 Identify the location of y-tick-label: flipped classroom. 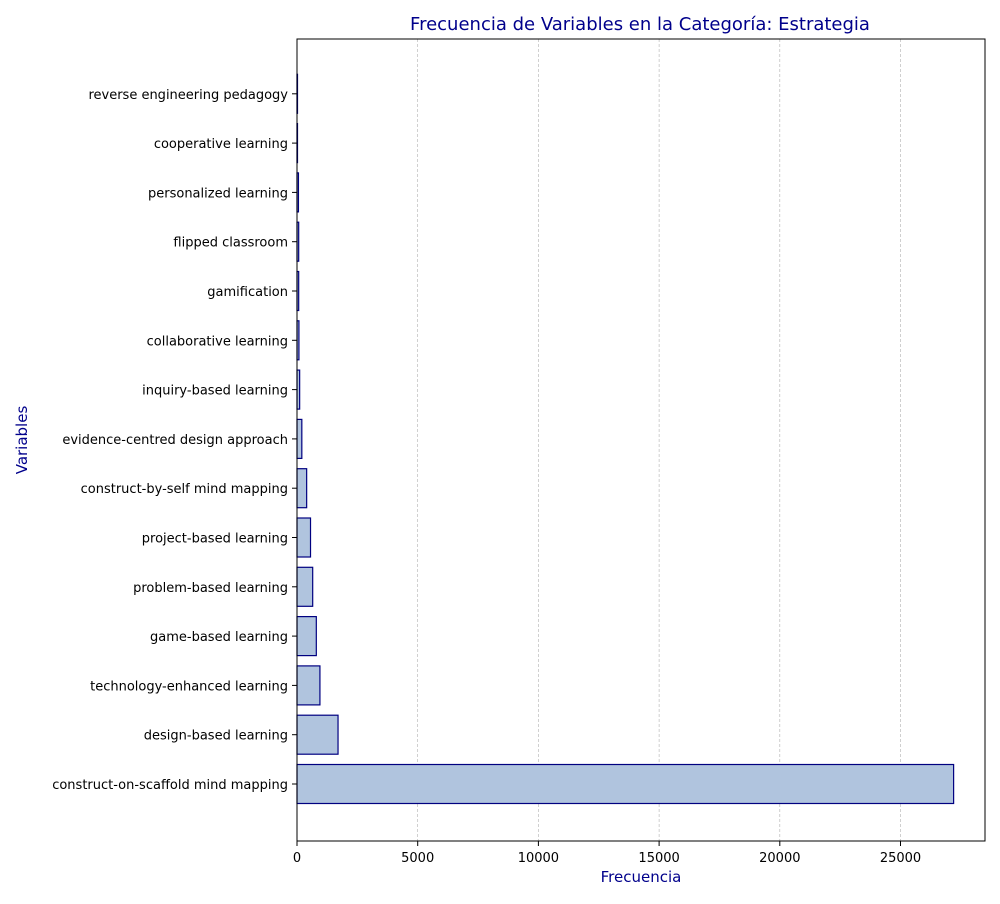
(230, 243).